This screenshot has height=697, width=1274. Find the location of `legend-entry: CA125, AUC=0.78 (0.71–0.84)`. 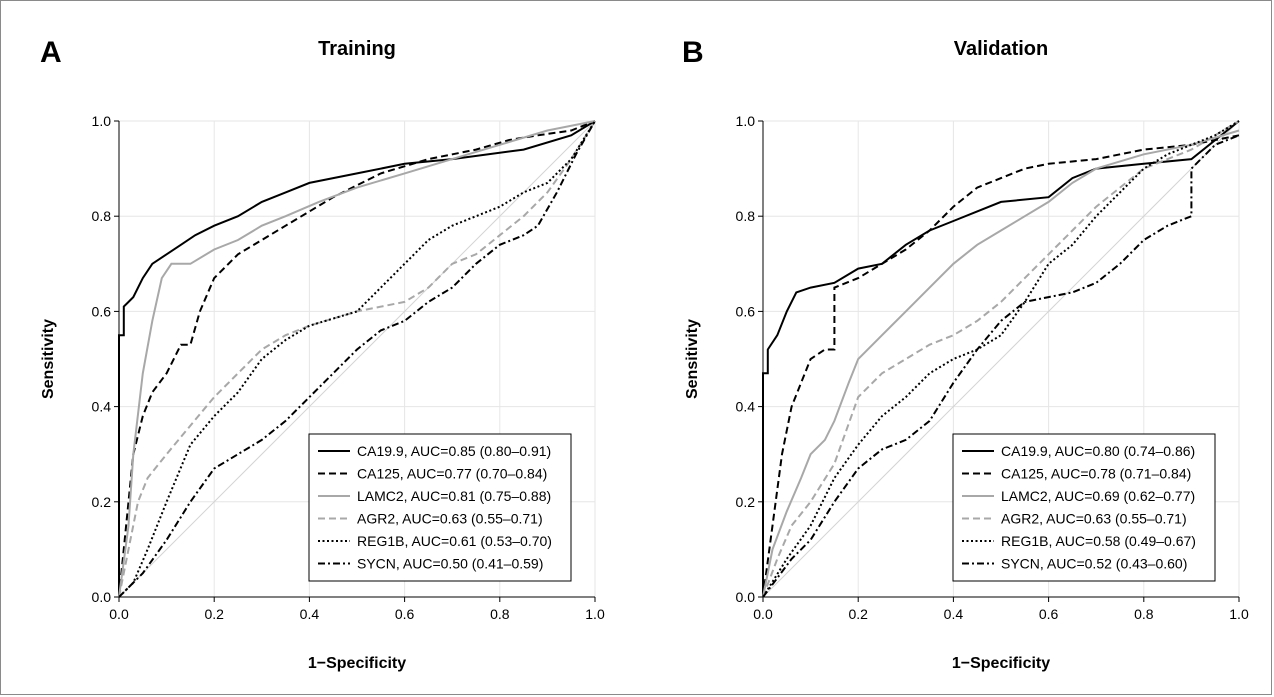

legend-entry: CA125, AUC=0.78 (0.71–0.84) is located at coordinates (1096, 474).